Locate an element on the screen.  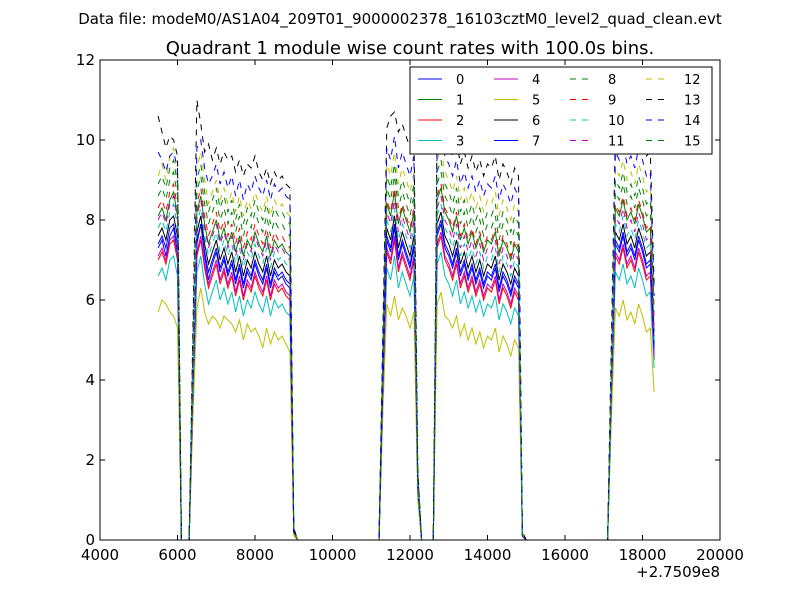
y-tick-label: 4 is located at coordinates (90, 380).